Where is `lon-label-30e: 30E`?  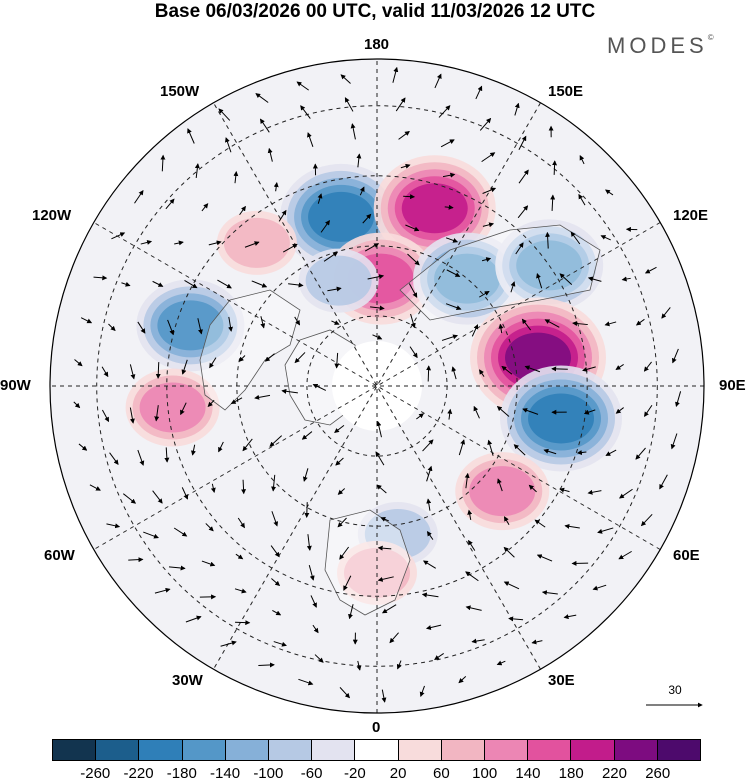 lon-label-30e: 30E is located at coordinates (561, 680).